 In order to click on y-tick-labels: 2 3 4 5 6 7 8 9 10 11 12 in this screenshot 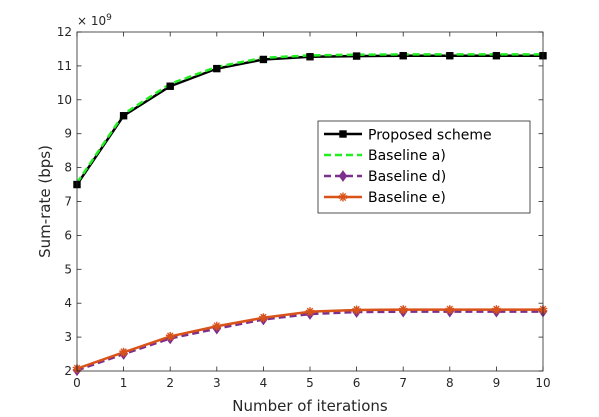, I will do `click(64, 201)`.